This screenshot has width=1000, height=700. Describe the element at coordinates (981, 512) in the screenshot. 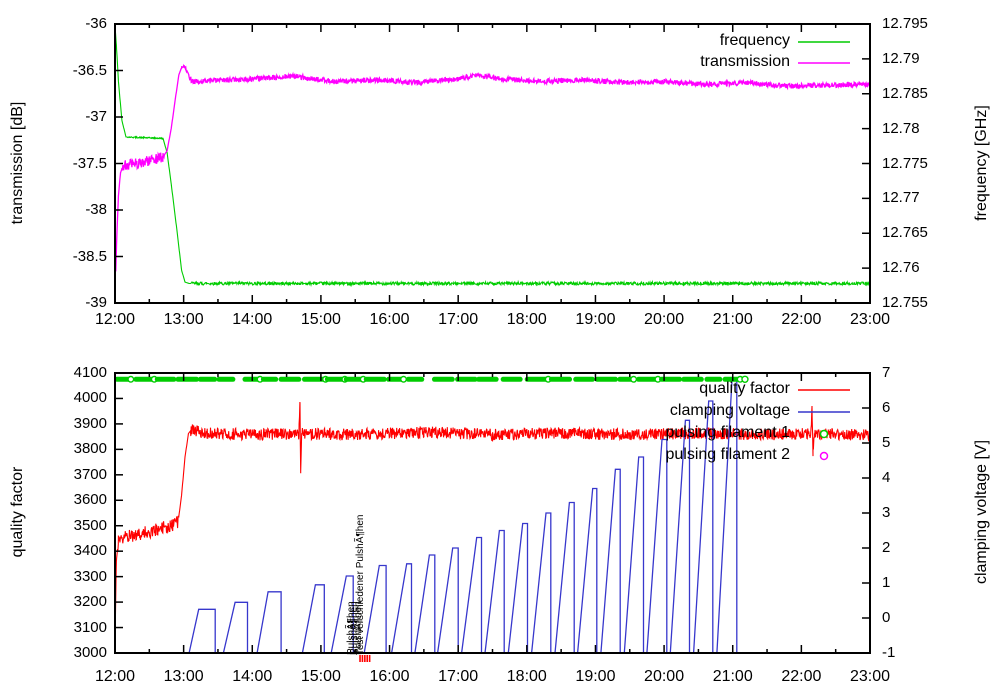

I see `bottom-right-axis-title: clamping voltage [V]` at that location.